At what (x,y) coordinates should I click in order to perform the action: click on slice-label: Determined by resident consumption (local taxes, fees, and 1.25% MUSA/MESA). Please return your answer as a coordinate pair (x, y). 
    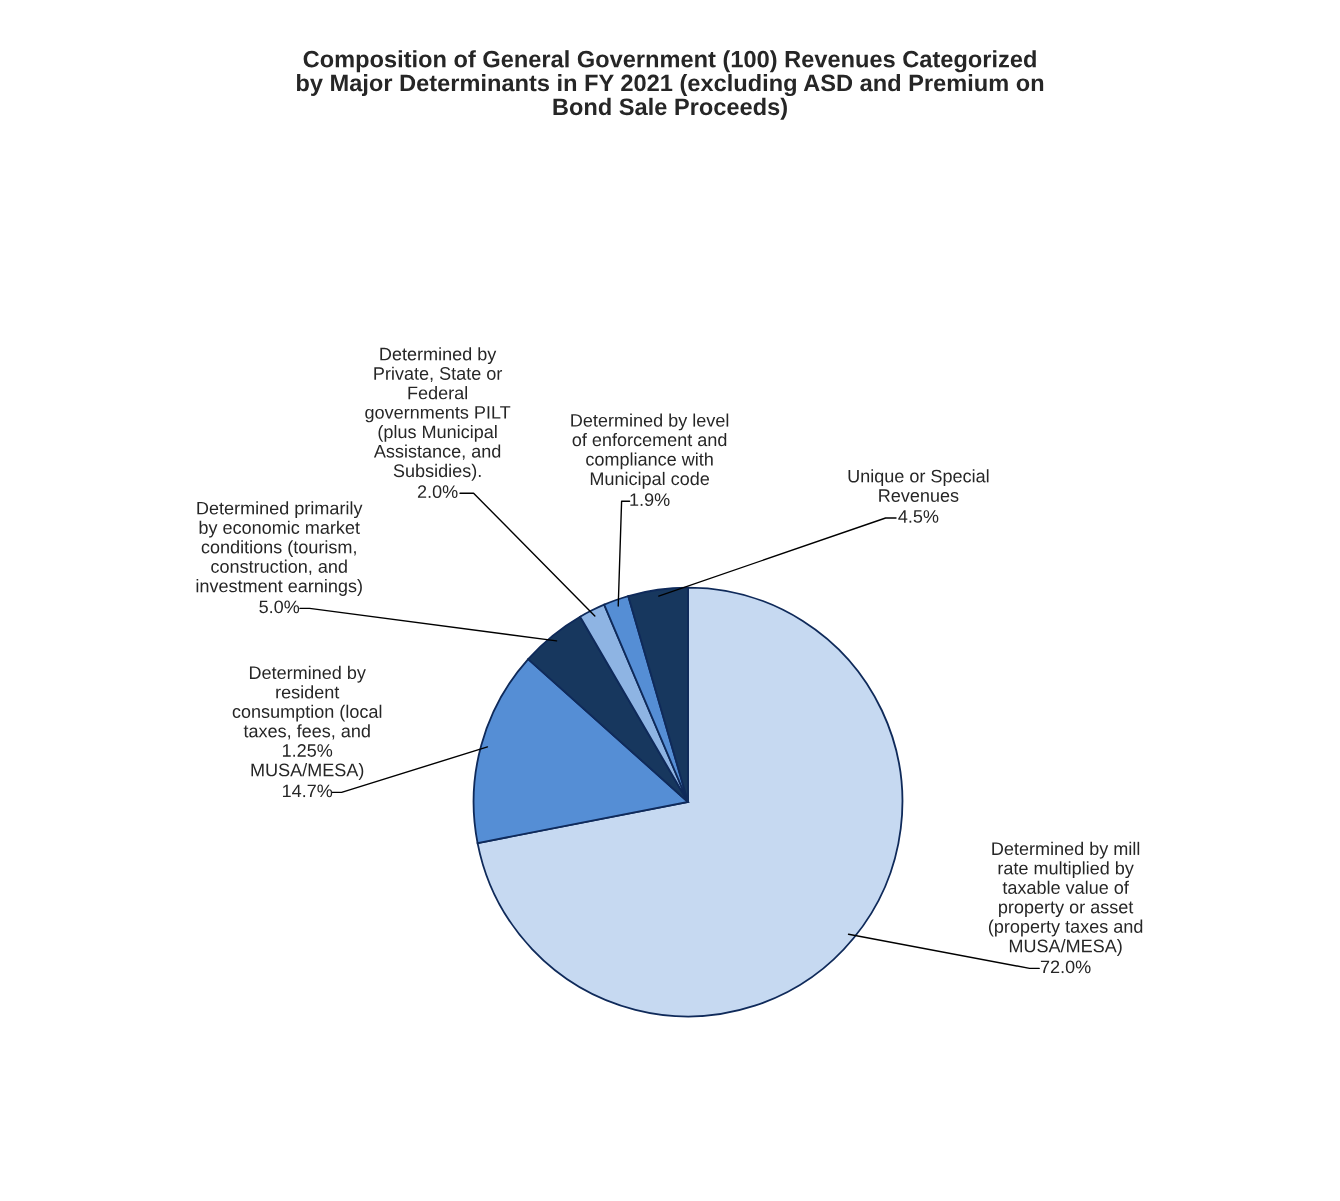
    Looking at the image, I should click on (307, 722).